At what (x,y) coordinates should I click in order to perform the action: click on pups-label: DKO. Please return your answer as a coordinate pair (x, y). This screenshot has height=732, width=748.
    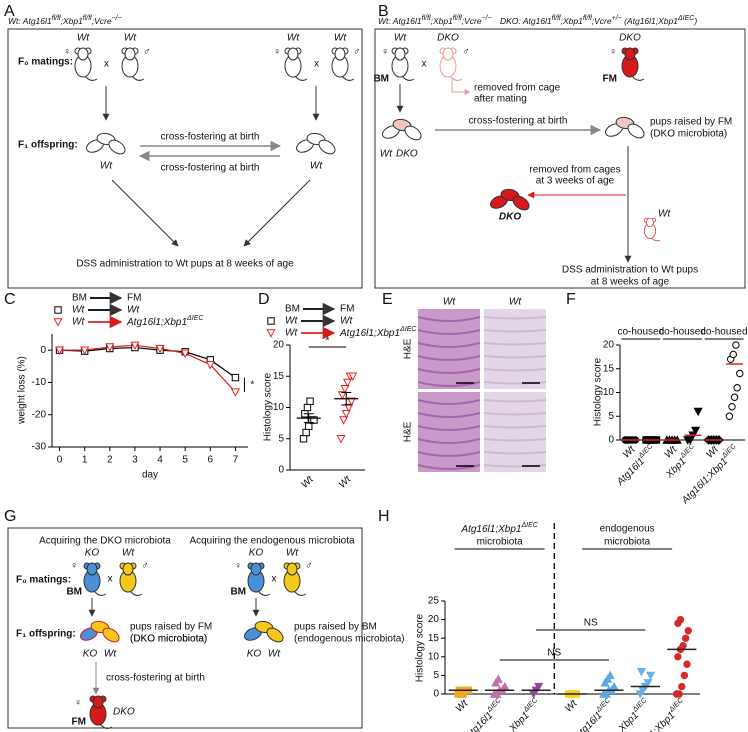
    Looking at the image, I should click on (407, 154).